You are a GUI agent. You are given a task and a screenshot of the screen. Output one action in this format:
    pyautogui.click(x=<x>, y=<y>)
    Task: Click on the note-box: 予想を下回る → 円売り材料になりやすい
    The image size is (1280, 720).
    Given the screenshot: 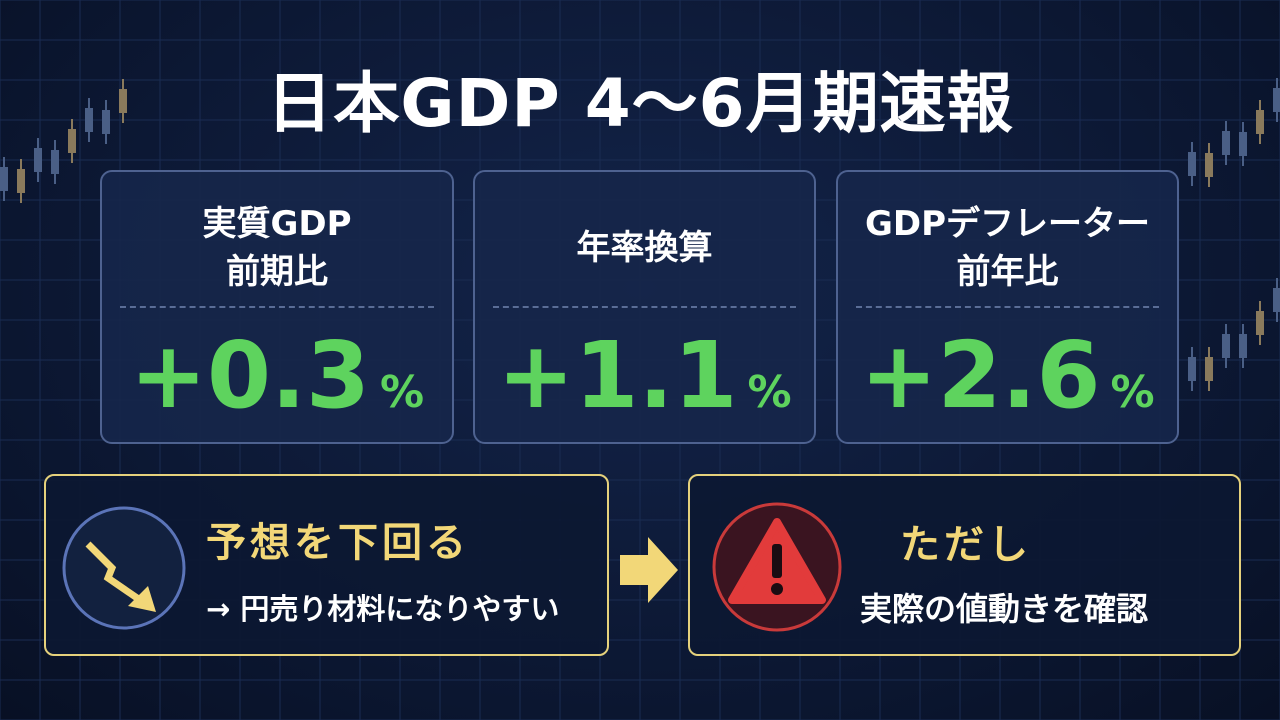 What is the action you would take?
    pyautogui.click(x=326, y=565)
    